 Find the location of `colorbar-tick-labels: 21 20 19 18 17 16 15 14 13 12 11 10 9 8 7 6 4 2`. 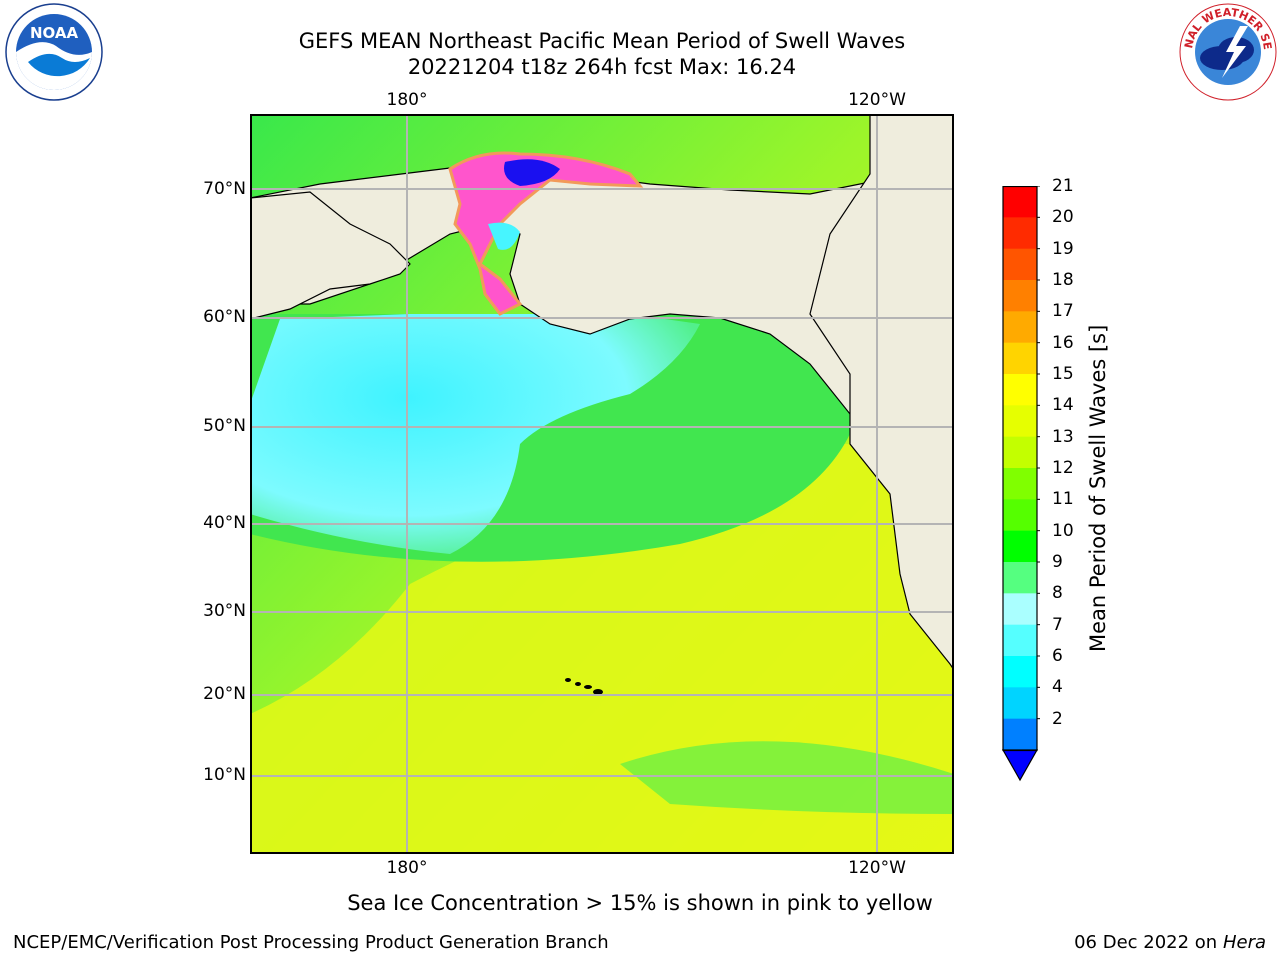

colorbar-tick-labels: 21 20 19 18 17 16 15 14 13 12 11 10 9 8 7 6 4 2 is located at coordinates (1082, 480).